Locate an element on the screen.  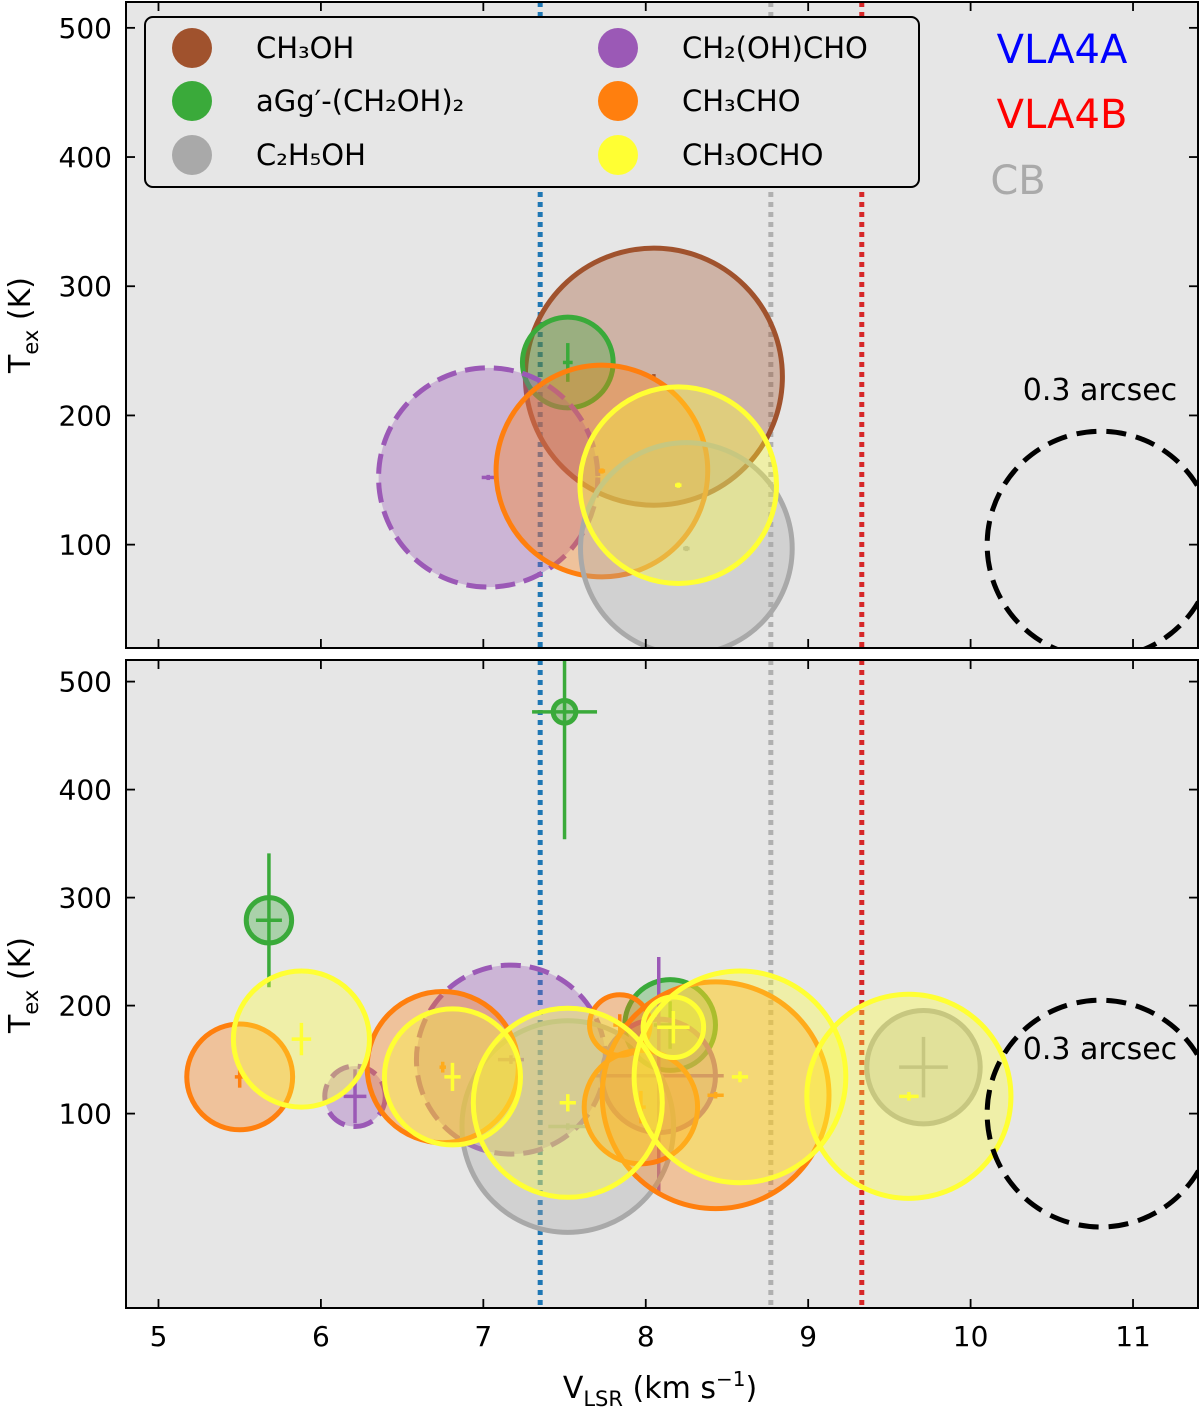
legend-marker-ch3cho is located at coordinates (618, 101).